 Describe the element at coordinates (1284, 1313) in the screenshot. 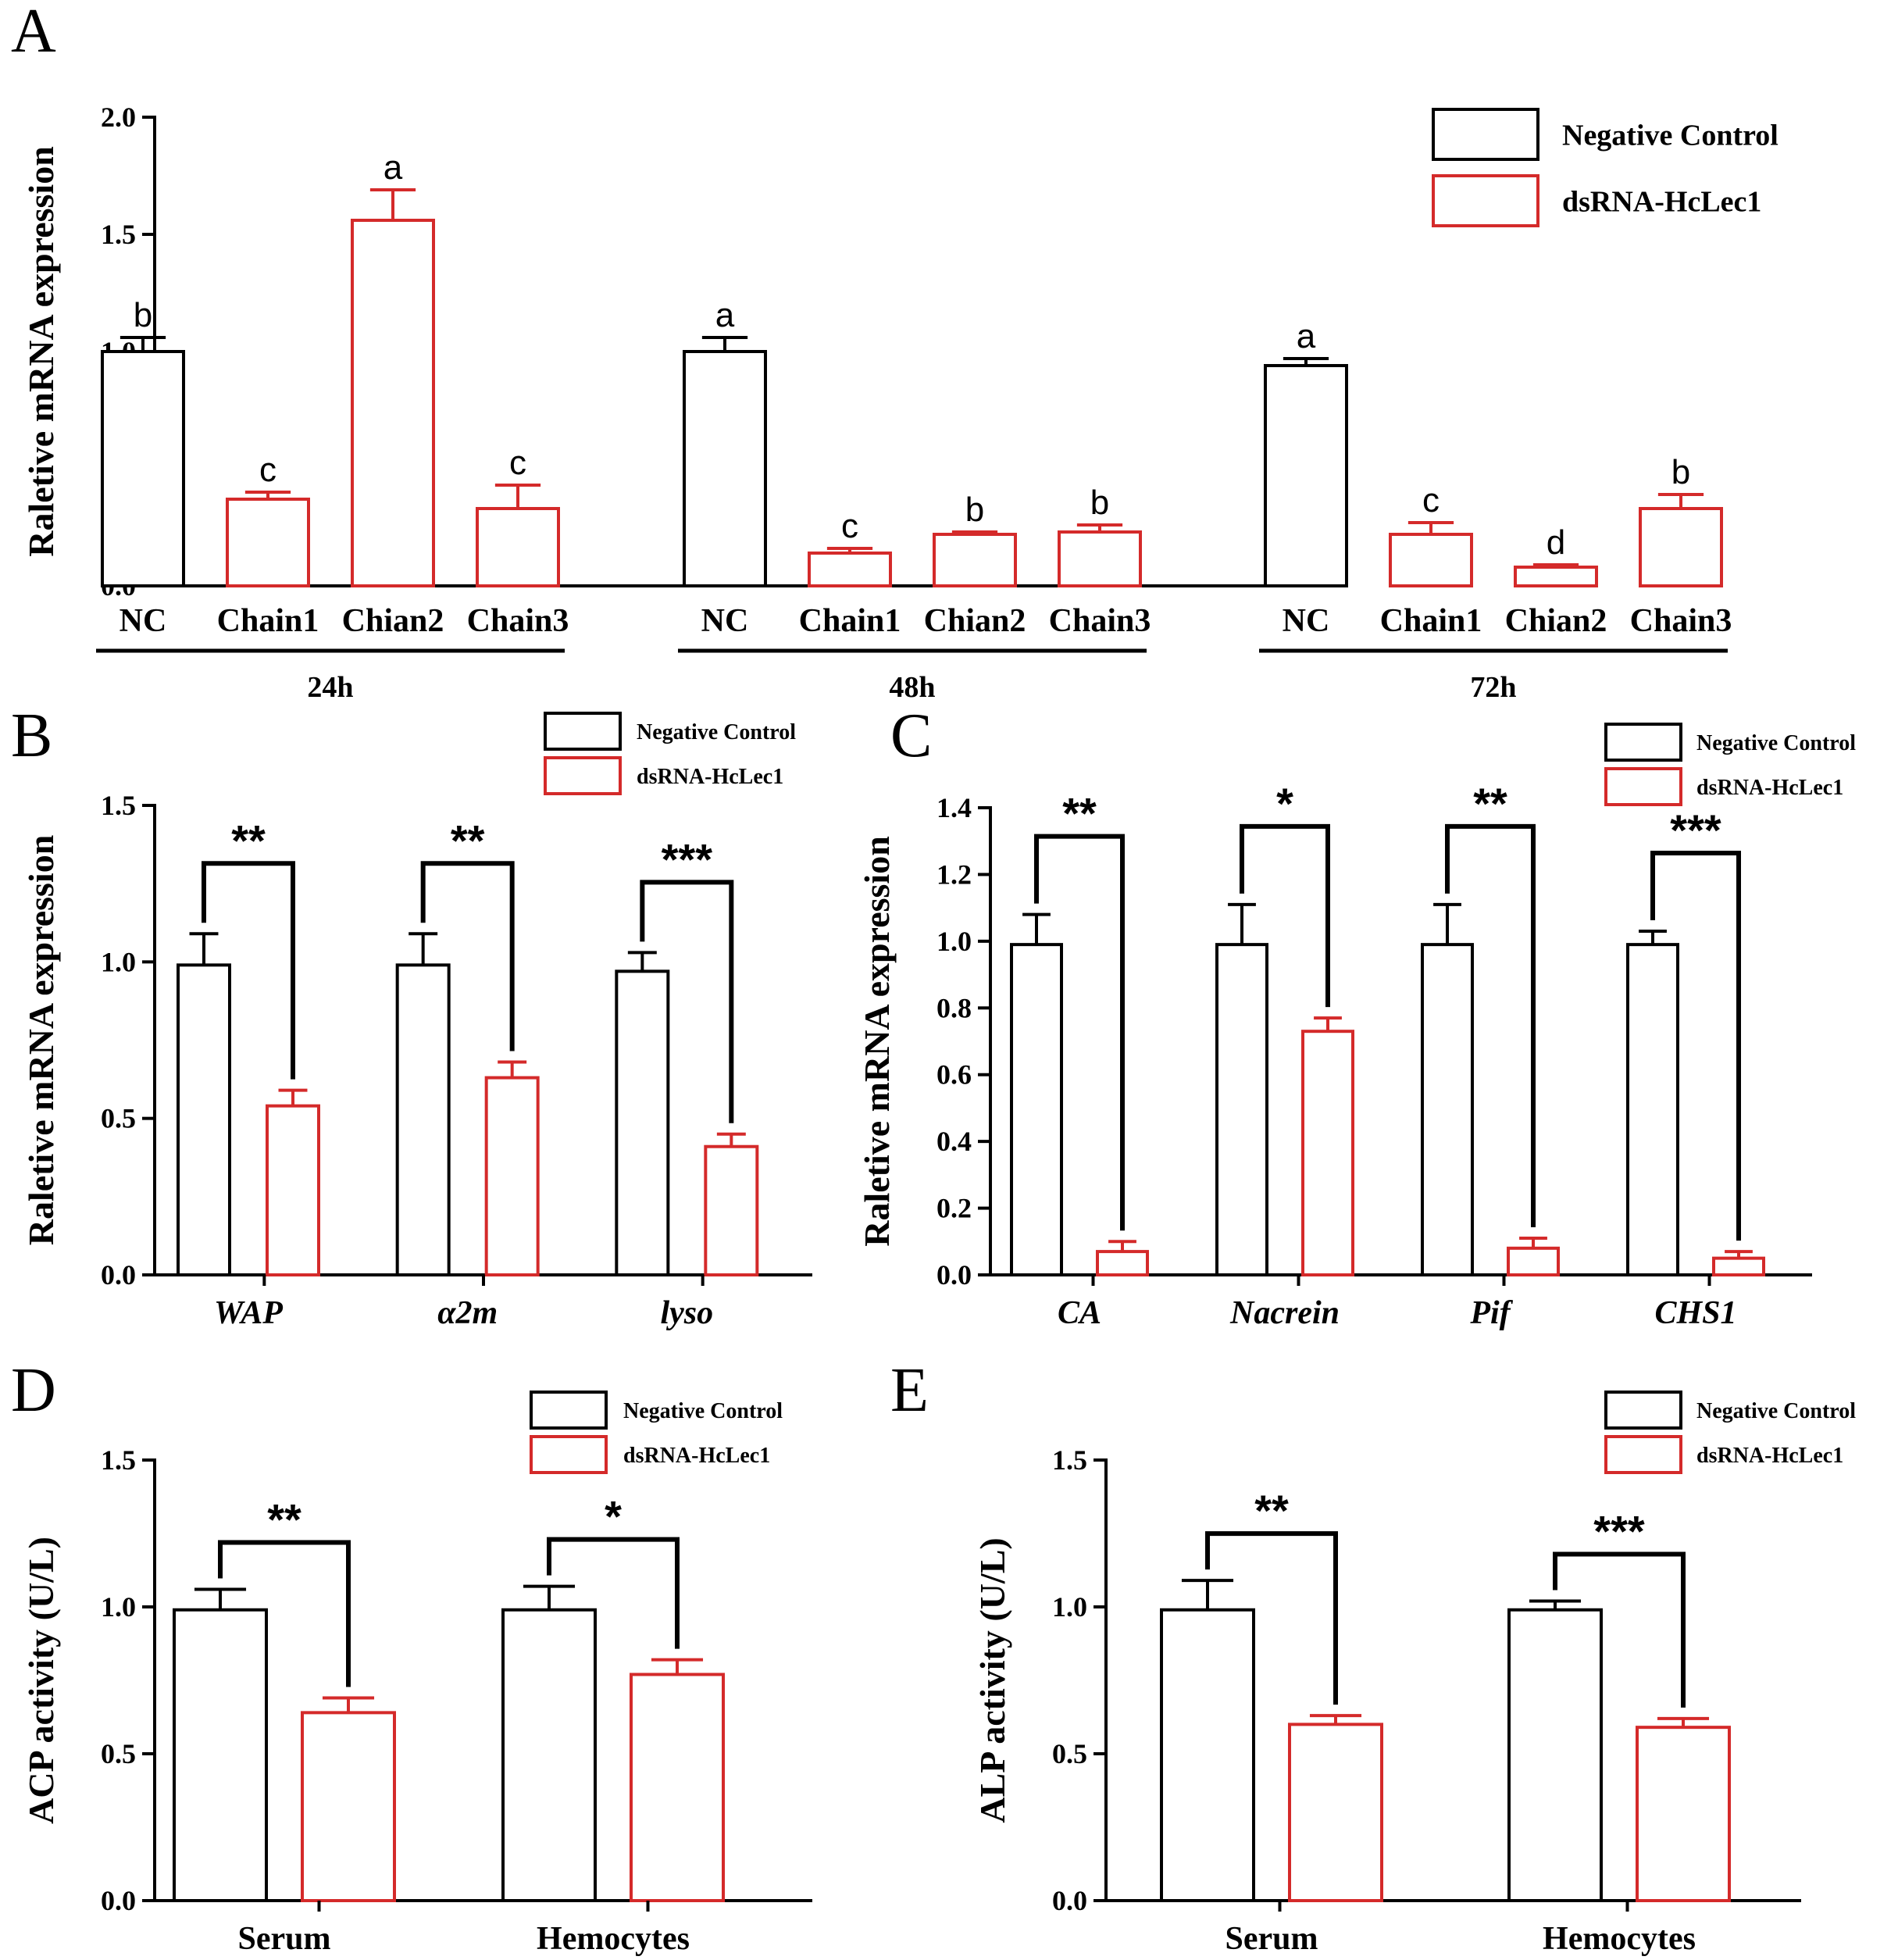

I see `x-category-label: Nacrein` at that location.